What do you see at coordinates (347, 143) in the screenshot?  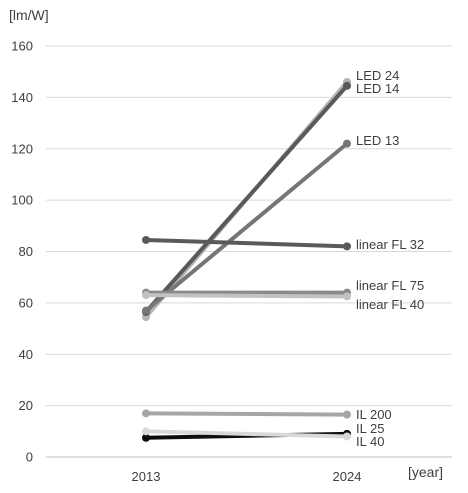 I see `data-point-led-13-2024` at bounding box center [347, 143].